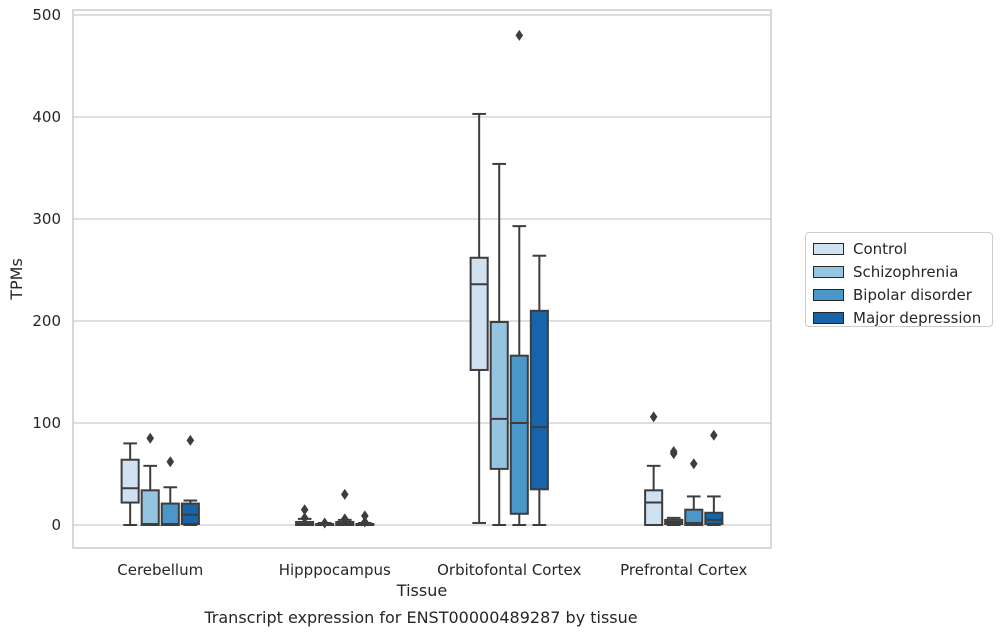  Describe the element at coordinates (828, 271) in the screenshot. I see `legend-swatch-schizophrenia` at that location.